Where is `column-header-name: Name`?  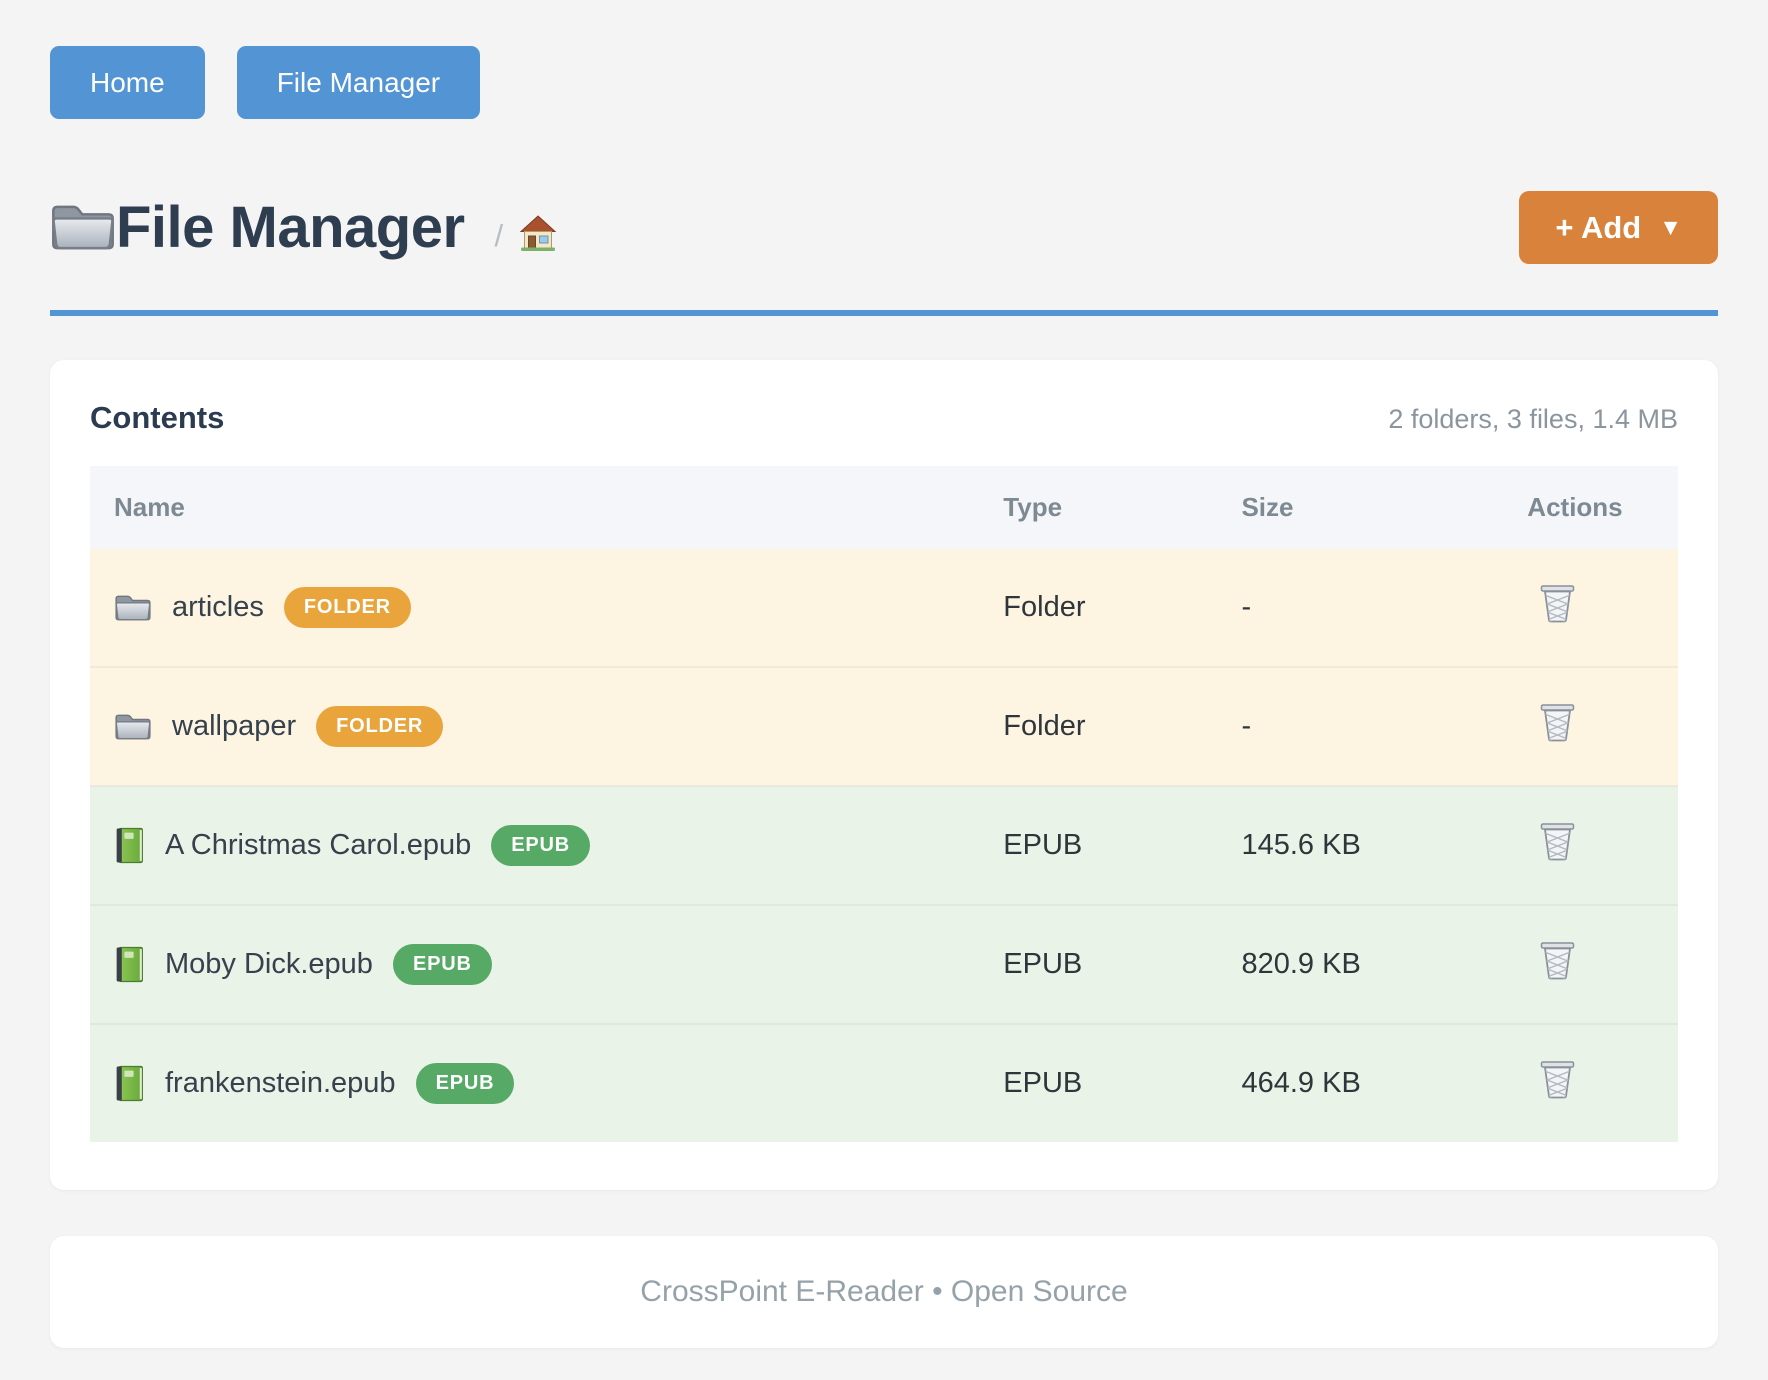
column-header-name: Name is located at coordinates (535, 507).